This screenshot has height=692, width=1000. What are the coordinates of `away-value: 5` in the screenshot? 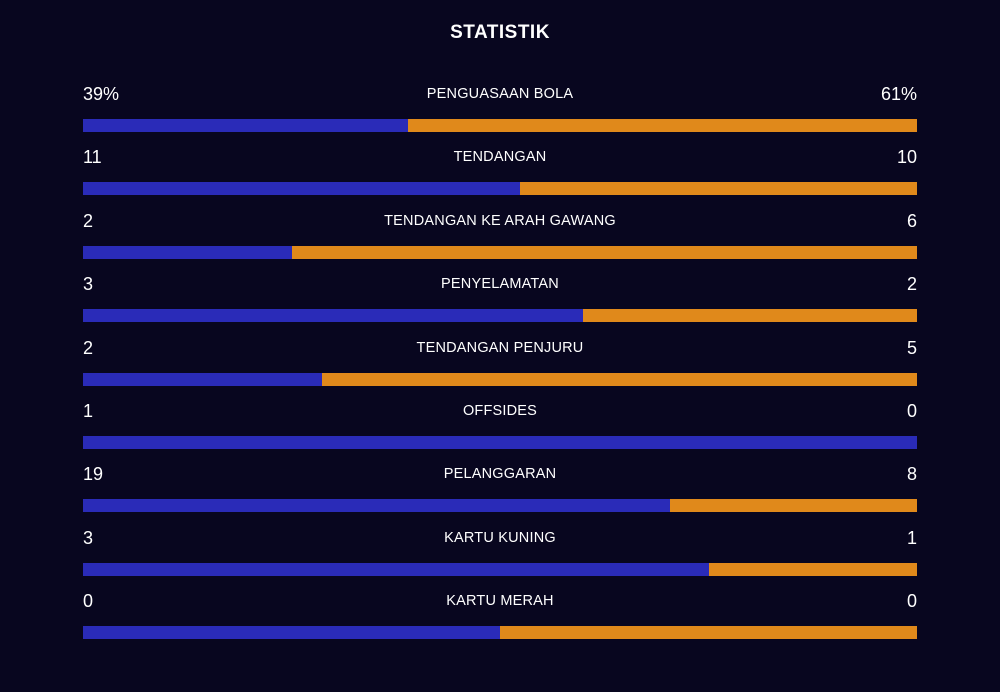 It's located at (911, 347).